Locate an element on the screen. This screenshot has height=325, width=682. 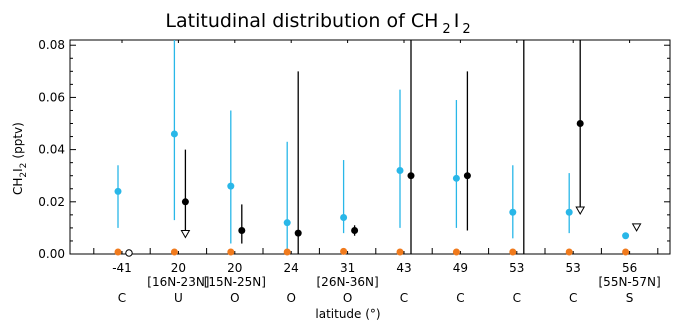
region-label: [15N-25N] is located at coordinates (235, 282).